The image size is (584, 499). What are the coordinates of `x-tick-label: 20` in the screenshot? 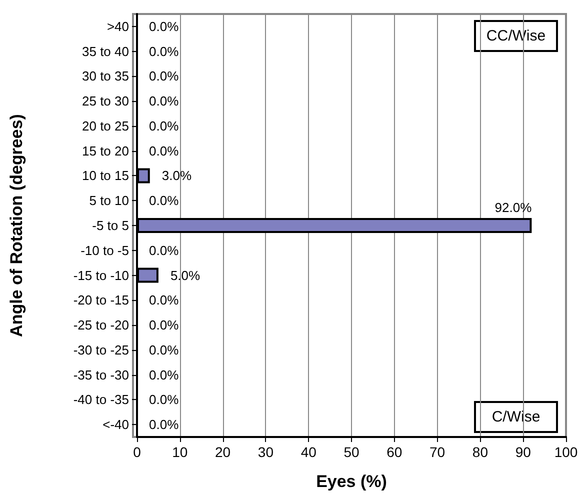 It's located at (223, 452).